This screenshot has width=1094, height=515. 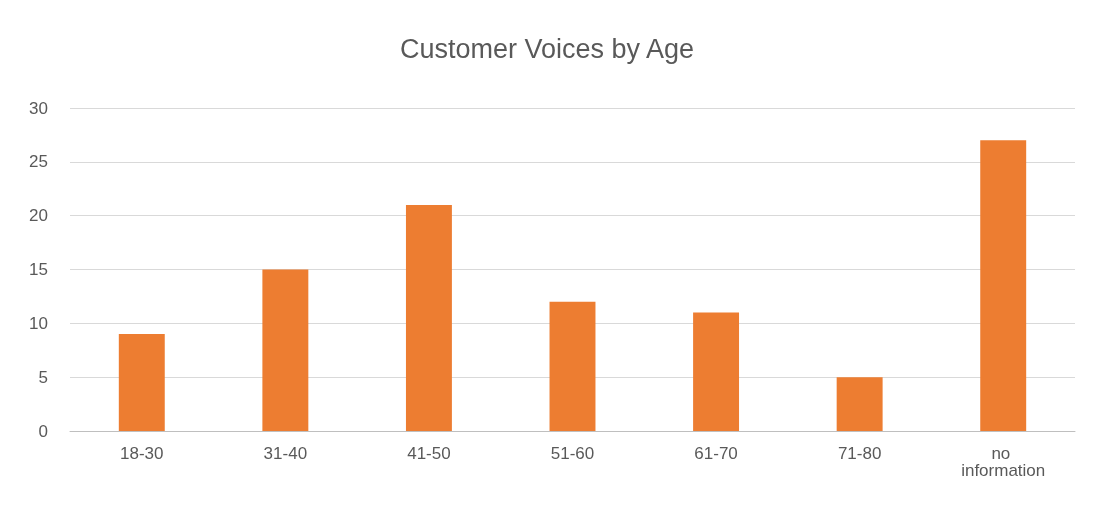 I want to click on x-tick-label: 18-30, so click(x=142, y=453).